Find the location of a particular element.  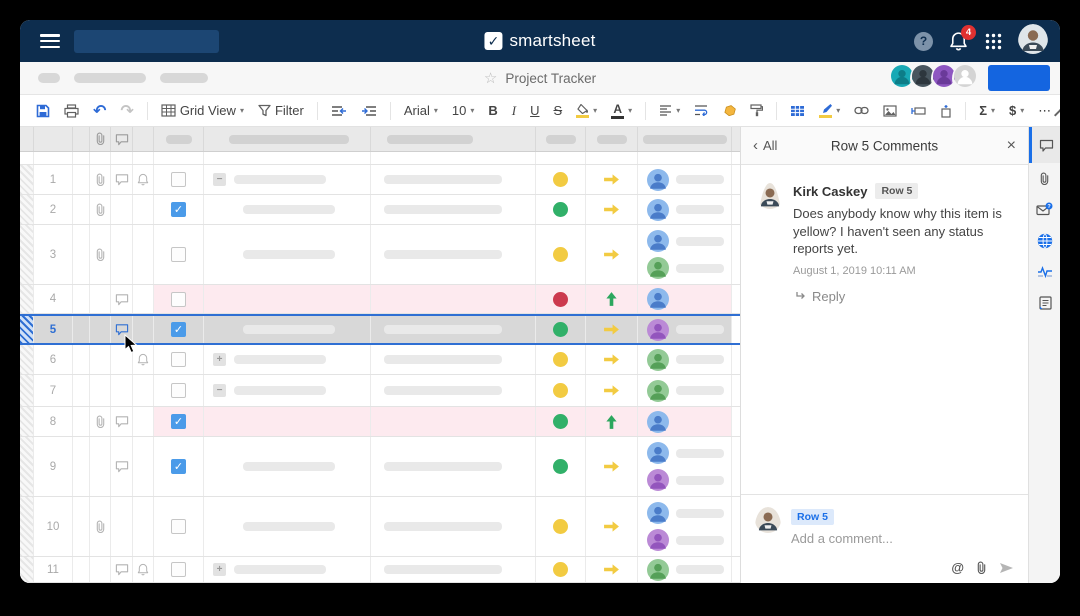

collaborator-avatar is located at coordinates (965, 78).